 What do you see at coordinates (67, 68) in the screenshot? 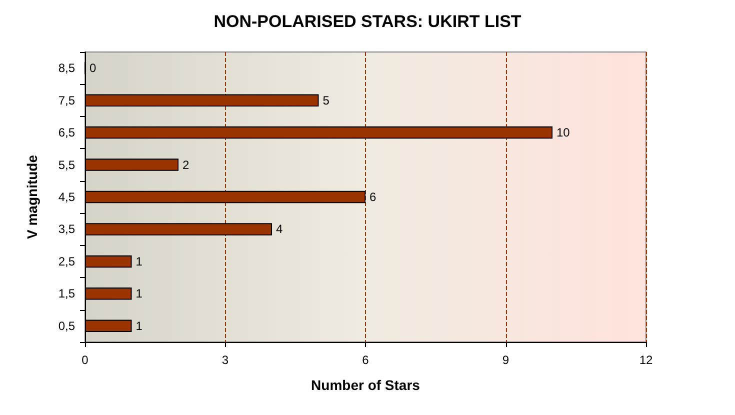
I see `y-tick-label: 8,5` at bounding box center [67, 68].